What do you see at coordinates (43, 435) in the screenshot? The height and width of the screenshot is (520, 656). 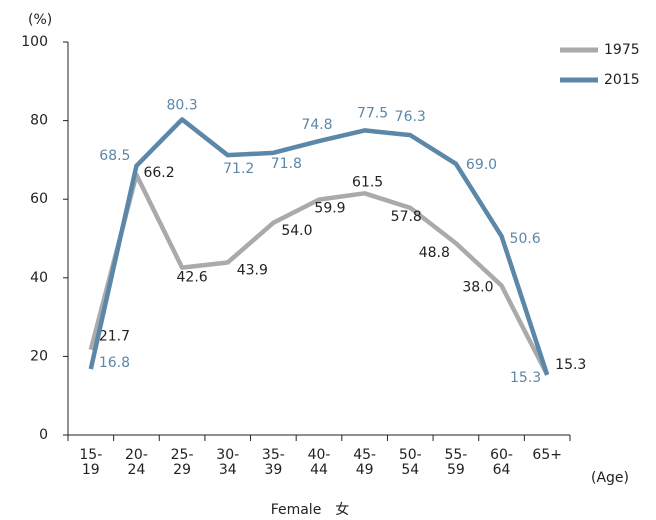 I see `y-tick-label: 0` at bounding box center [43, 435].